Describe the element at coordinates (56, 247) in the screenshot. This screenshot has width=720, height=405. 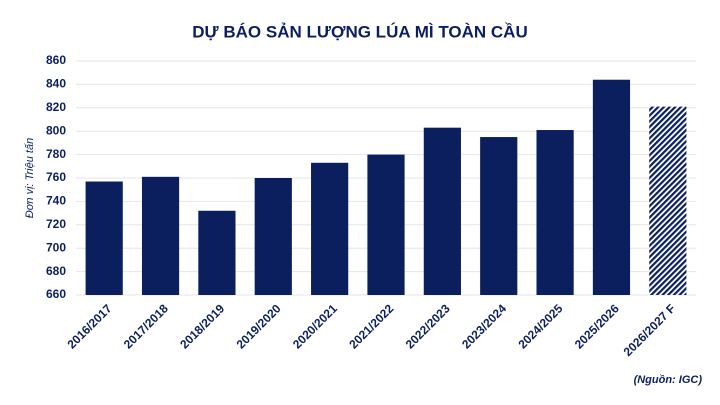
I see `y-tick-label: 700` at that location.